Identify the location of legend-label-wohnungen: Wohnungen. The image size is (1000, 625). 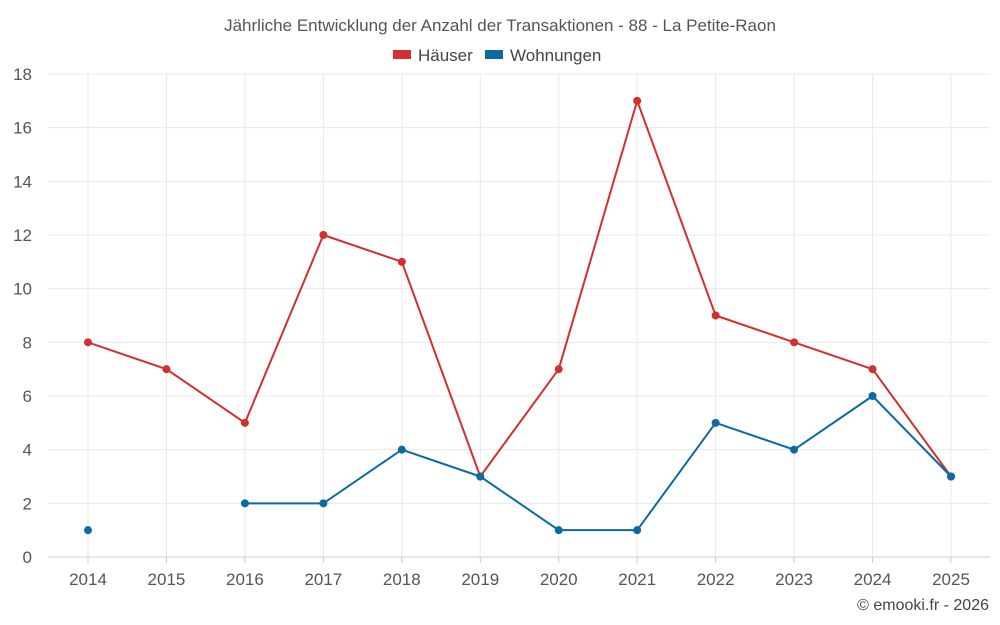
(555, 55).